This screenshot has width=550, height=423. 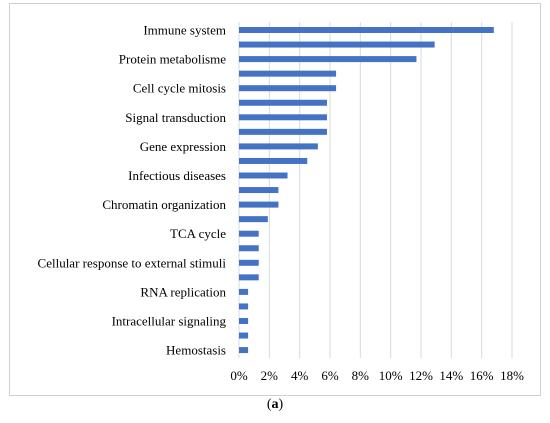 What do you see at coordinates (512, 375) in the screenshot?
I see `x-tick-label: 18%` at bounding box center [512, 375].